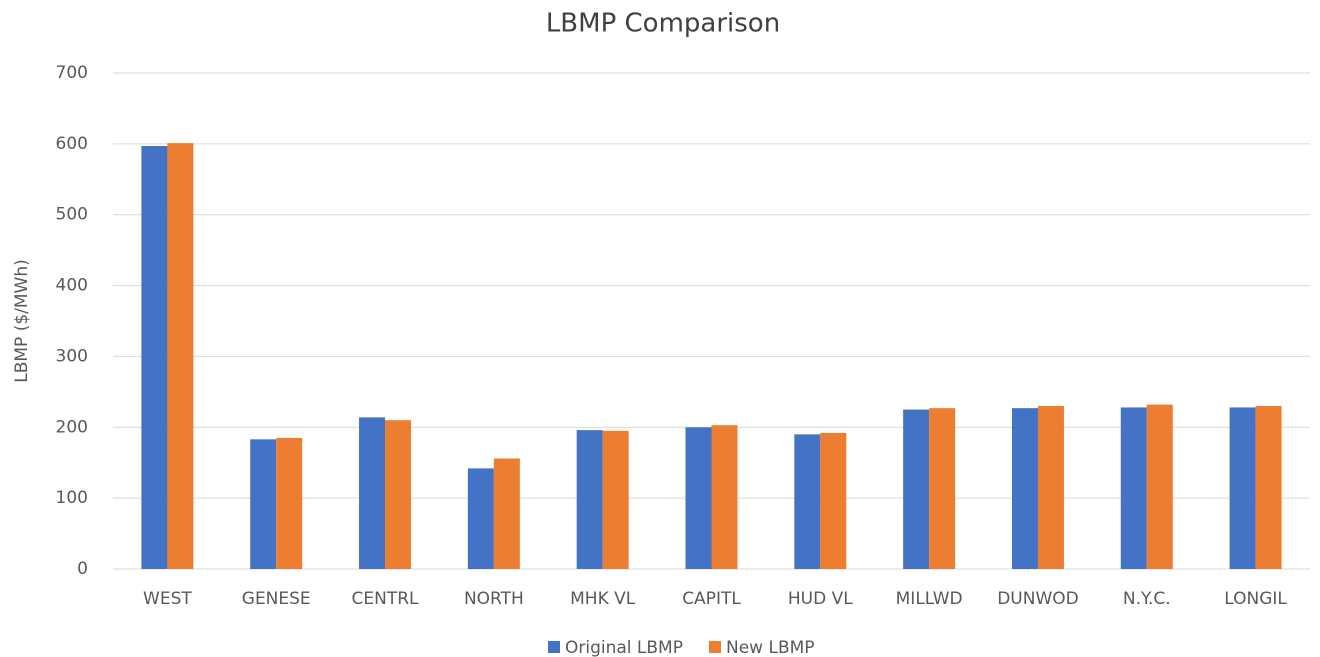 This screenshot has height=657, width=1320. I want to click on y-tick-label: 100, so click(72, 498).